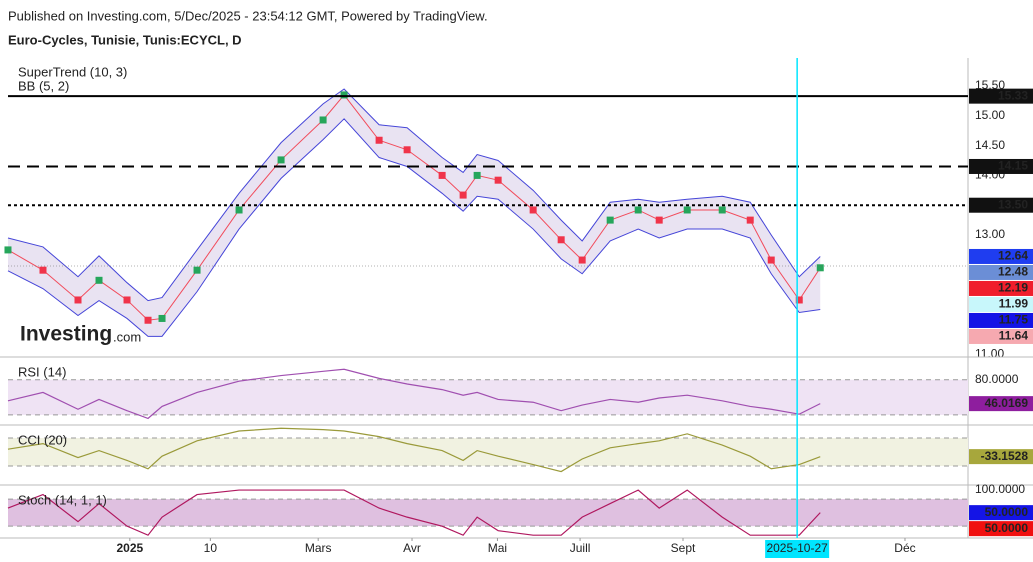 This screenshot has width=1033, height=562. Describe the element at coordinates (412, 548) in the screenshot. I see `x-tick-label: Avr` at that location.